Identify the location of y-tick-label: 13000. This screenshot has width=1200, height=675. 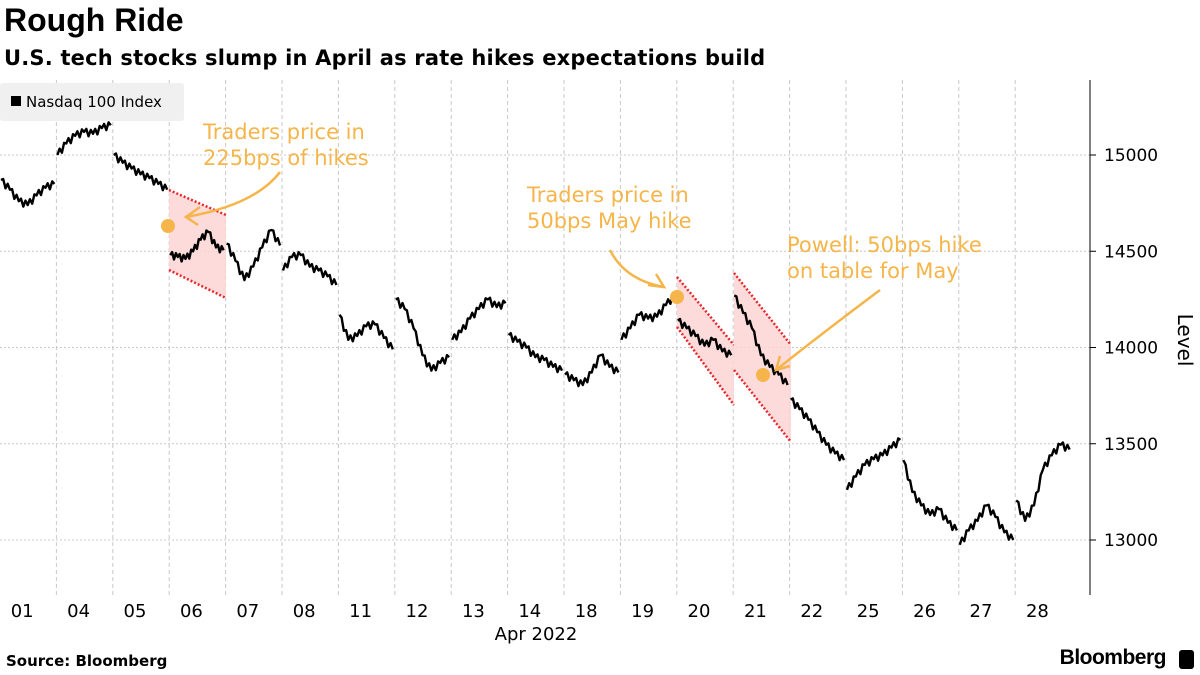
(1131, 541).